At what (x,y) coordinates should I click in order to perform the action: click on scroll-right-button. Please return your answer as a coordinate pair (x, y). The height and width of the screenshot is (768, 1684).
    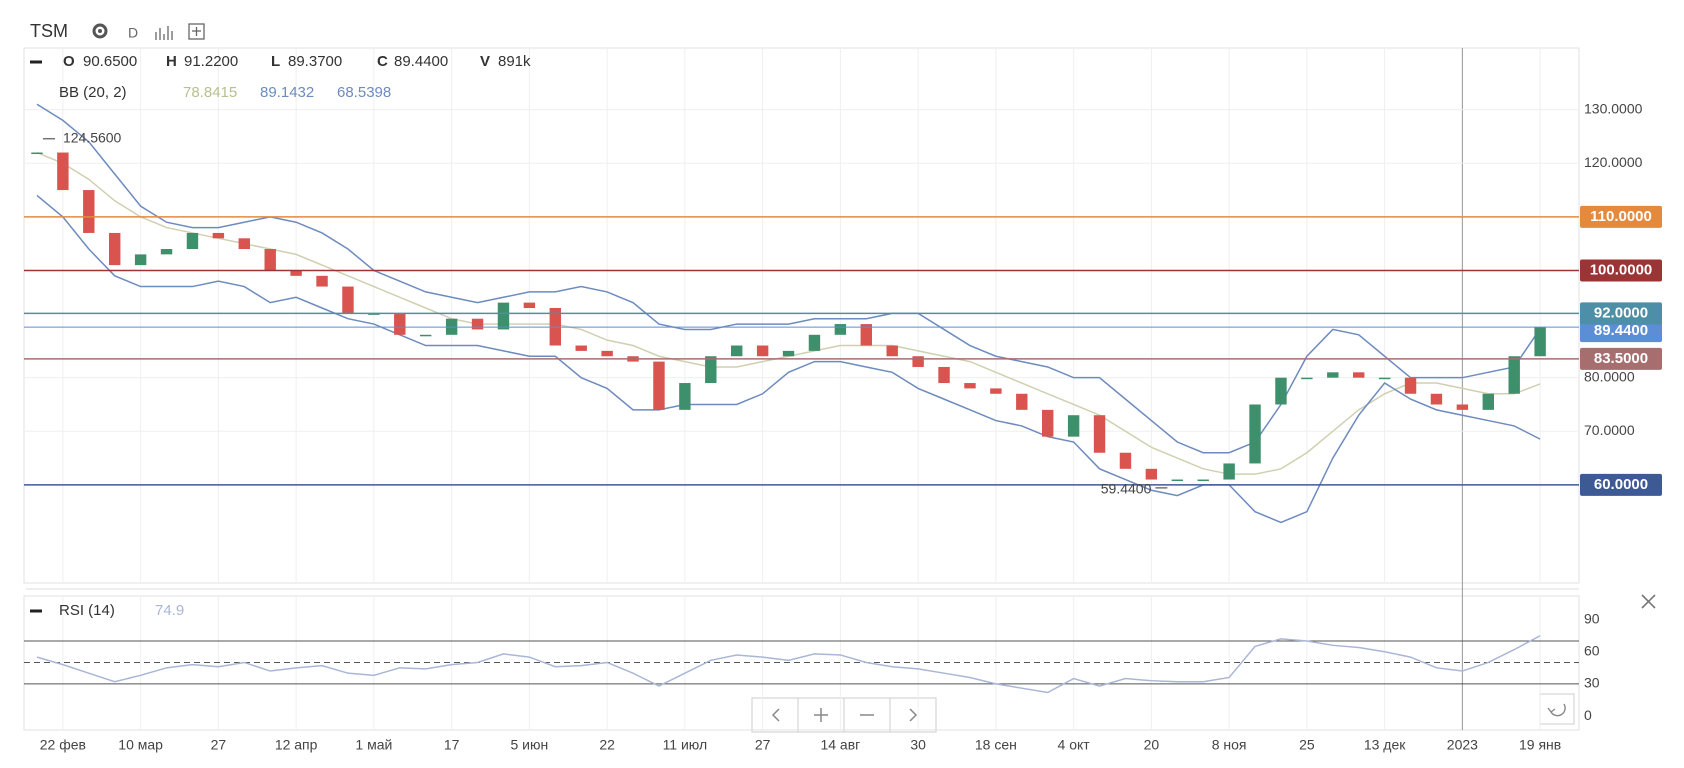
    Looking at the image, I should click on (913, 715).